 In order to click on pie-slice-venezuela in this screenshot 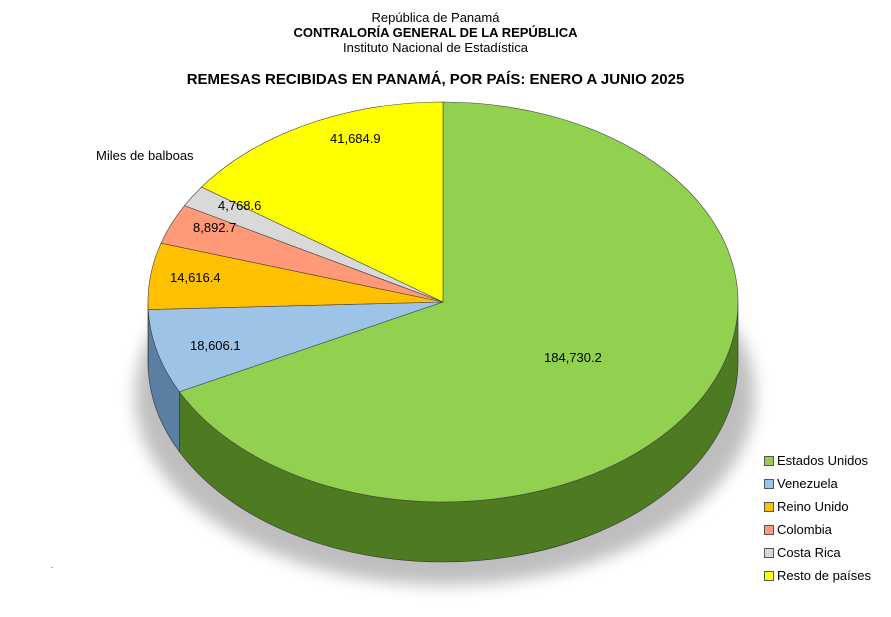, I will do `click(295, 347)`.